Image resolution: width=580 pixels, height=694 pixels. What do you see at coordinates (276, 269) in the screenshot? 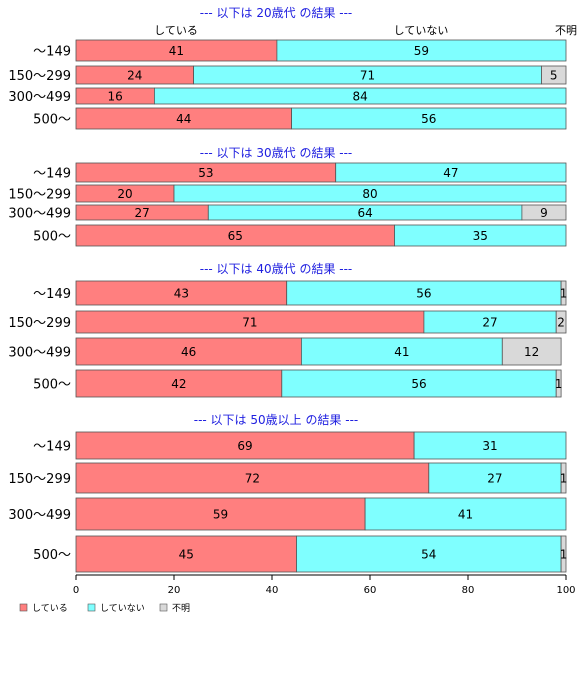
I see `section-title: --- 以下は 40歳代 の結果 ---` at bounding box center [276, 269].